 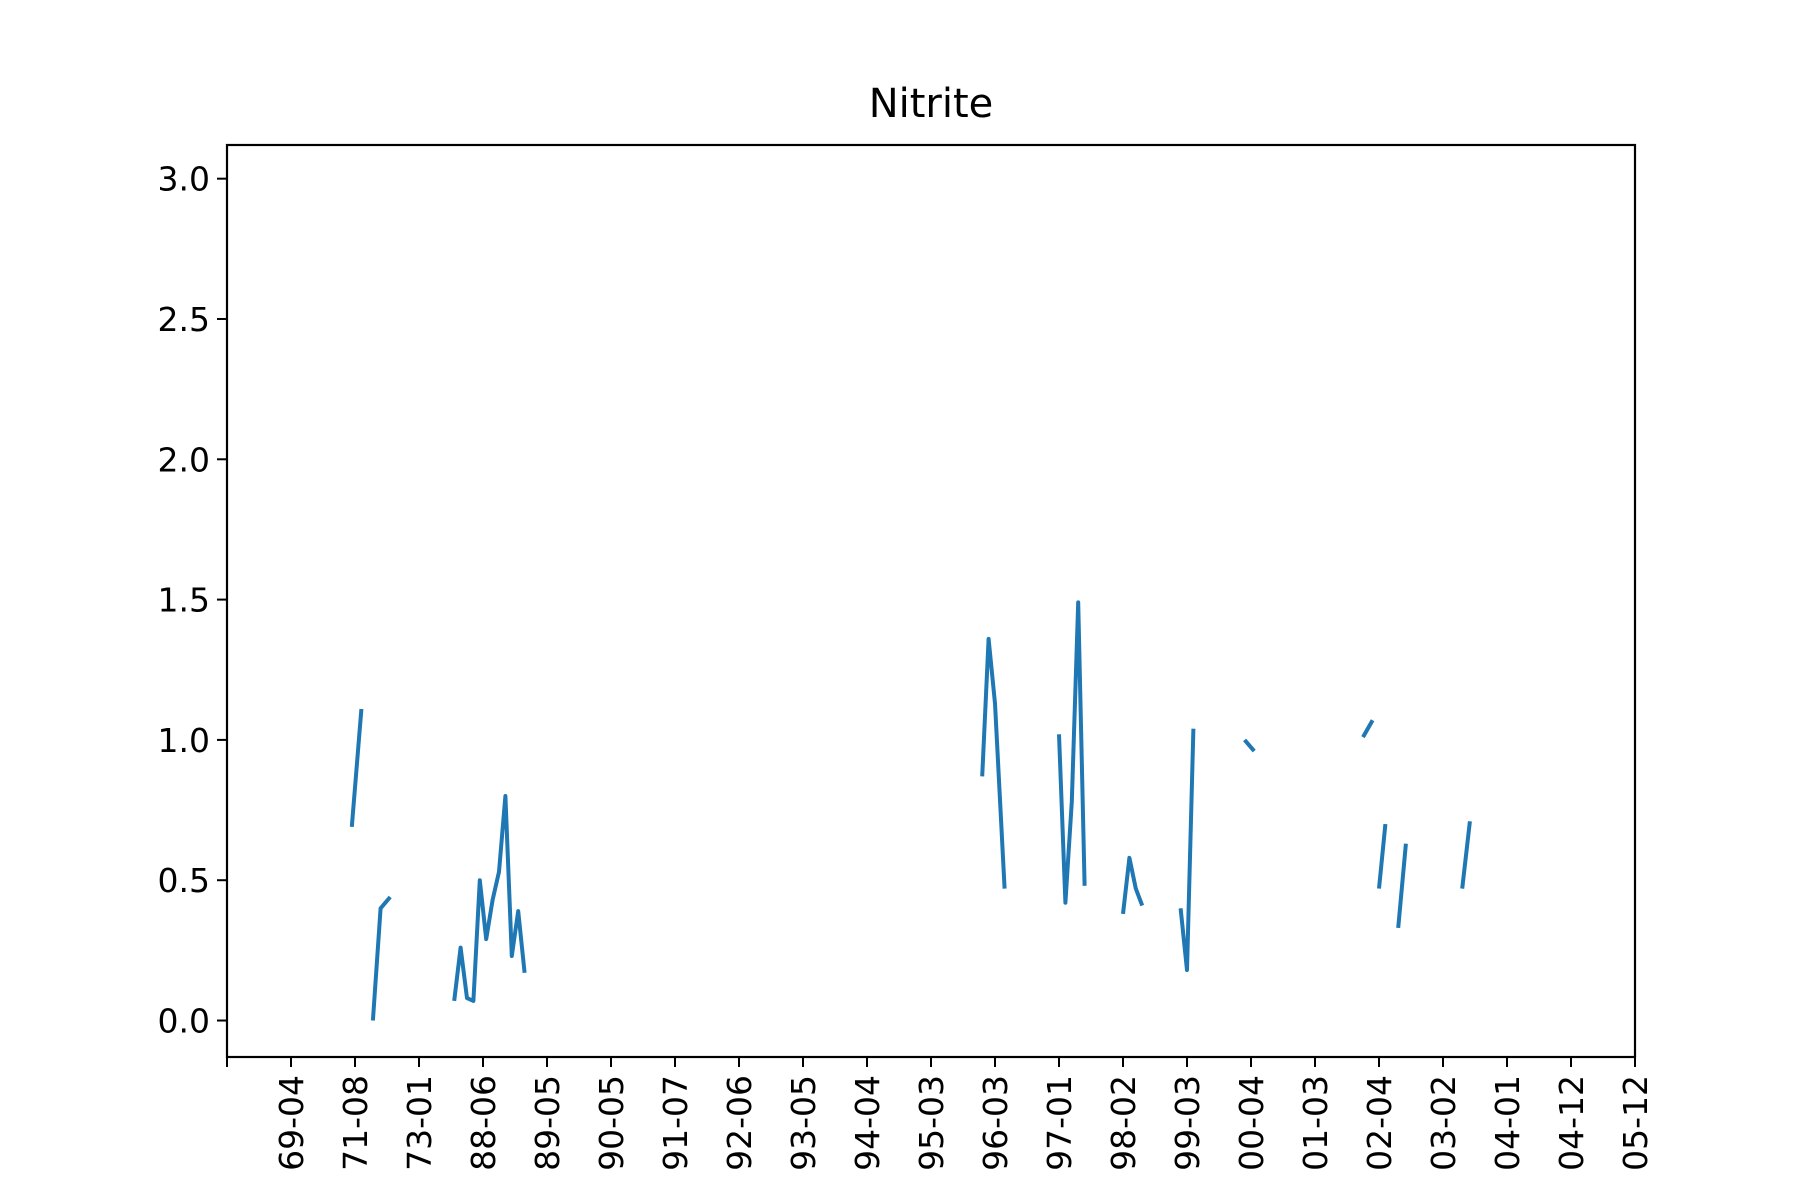 I want to click on x-tick-label: 90-05, so click(x=611, y=1123).